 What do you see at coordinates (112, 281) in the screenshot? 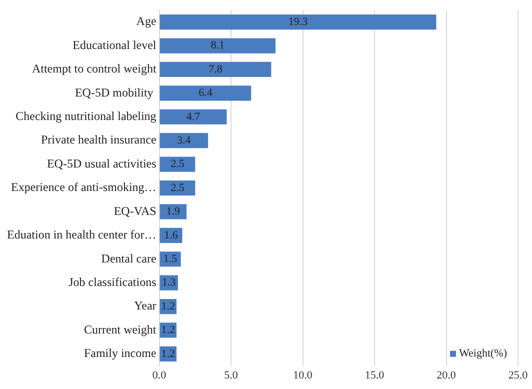
I see `y-tick-label: Job classifications` at bounding box center [112, 281].